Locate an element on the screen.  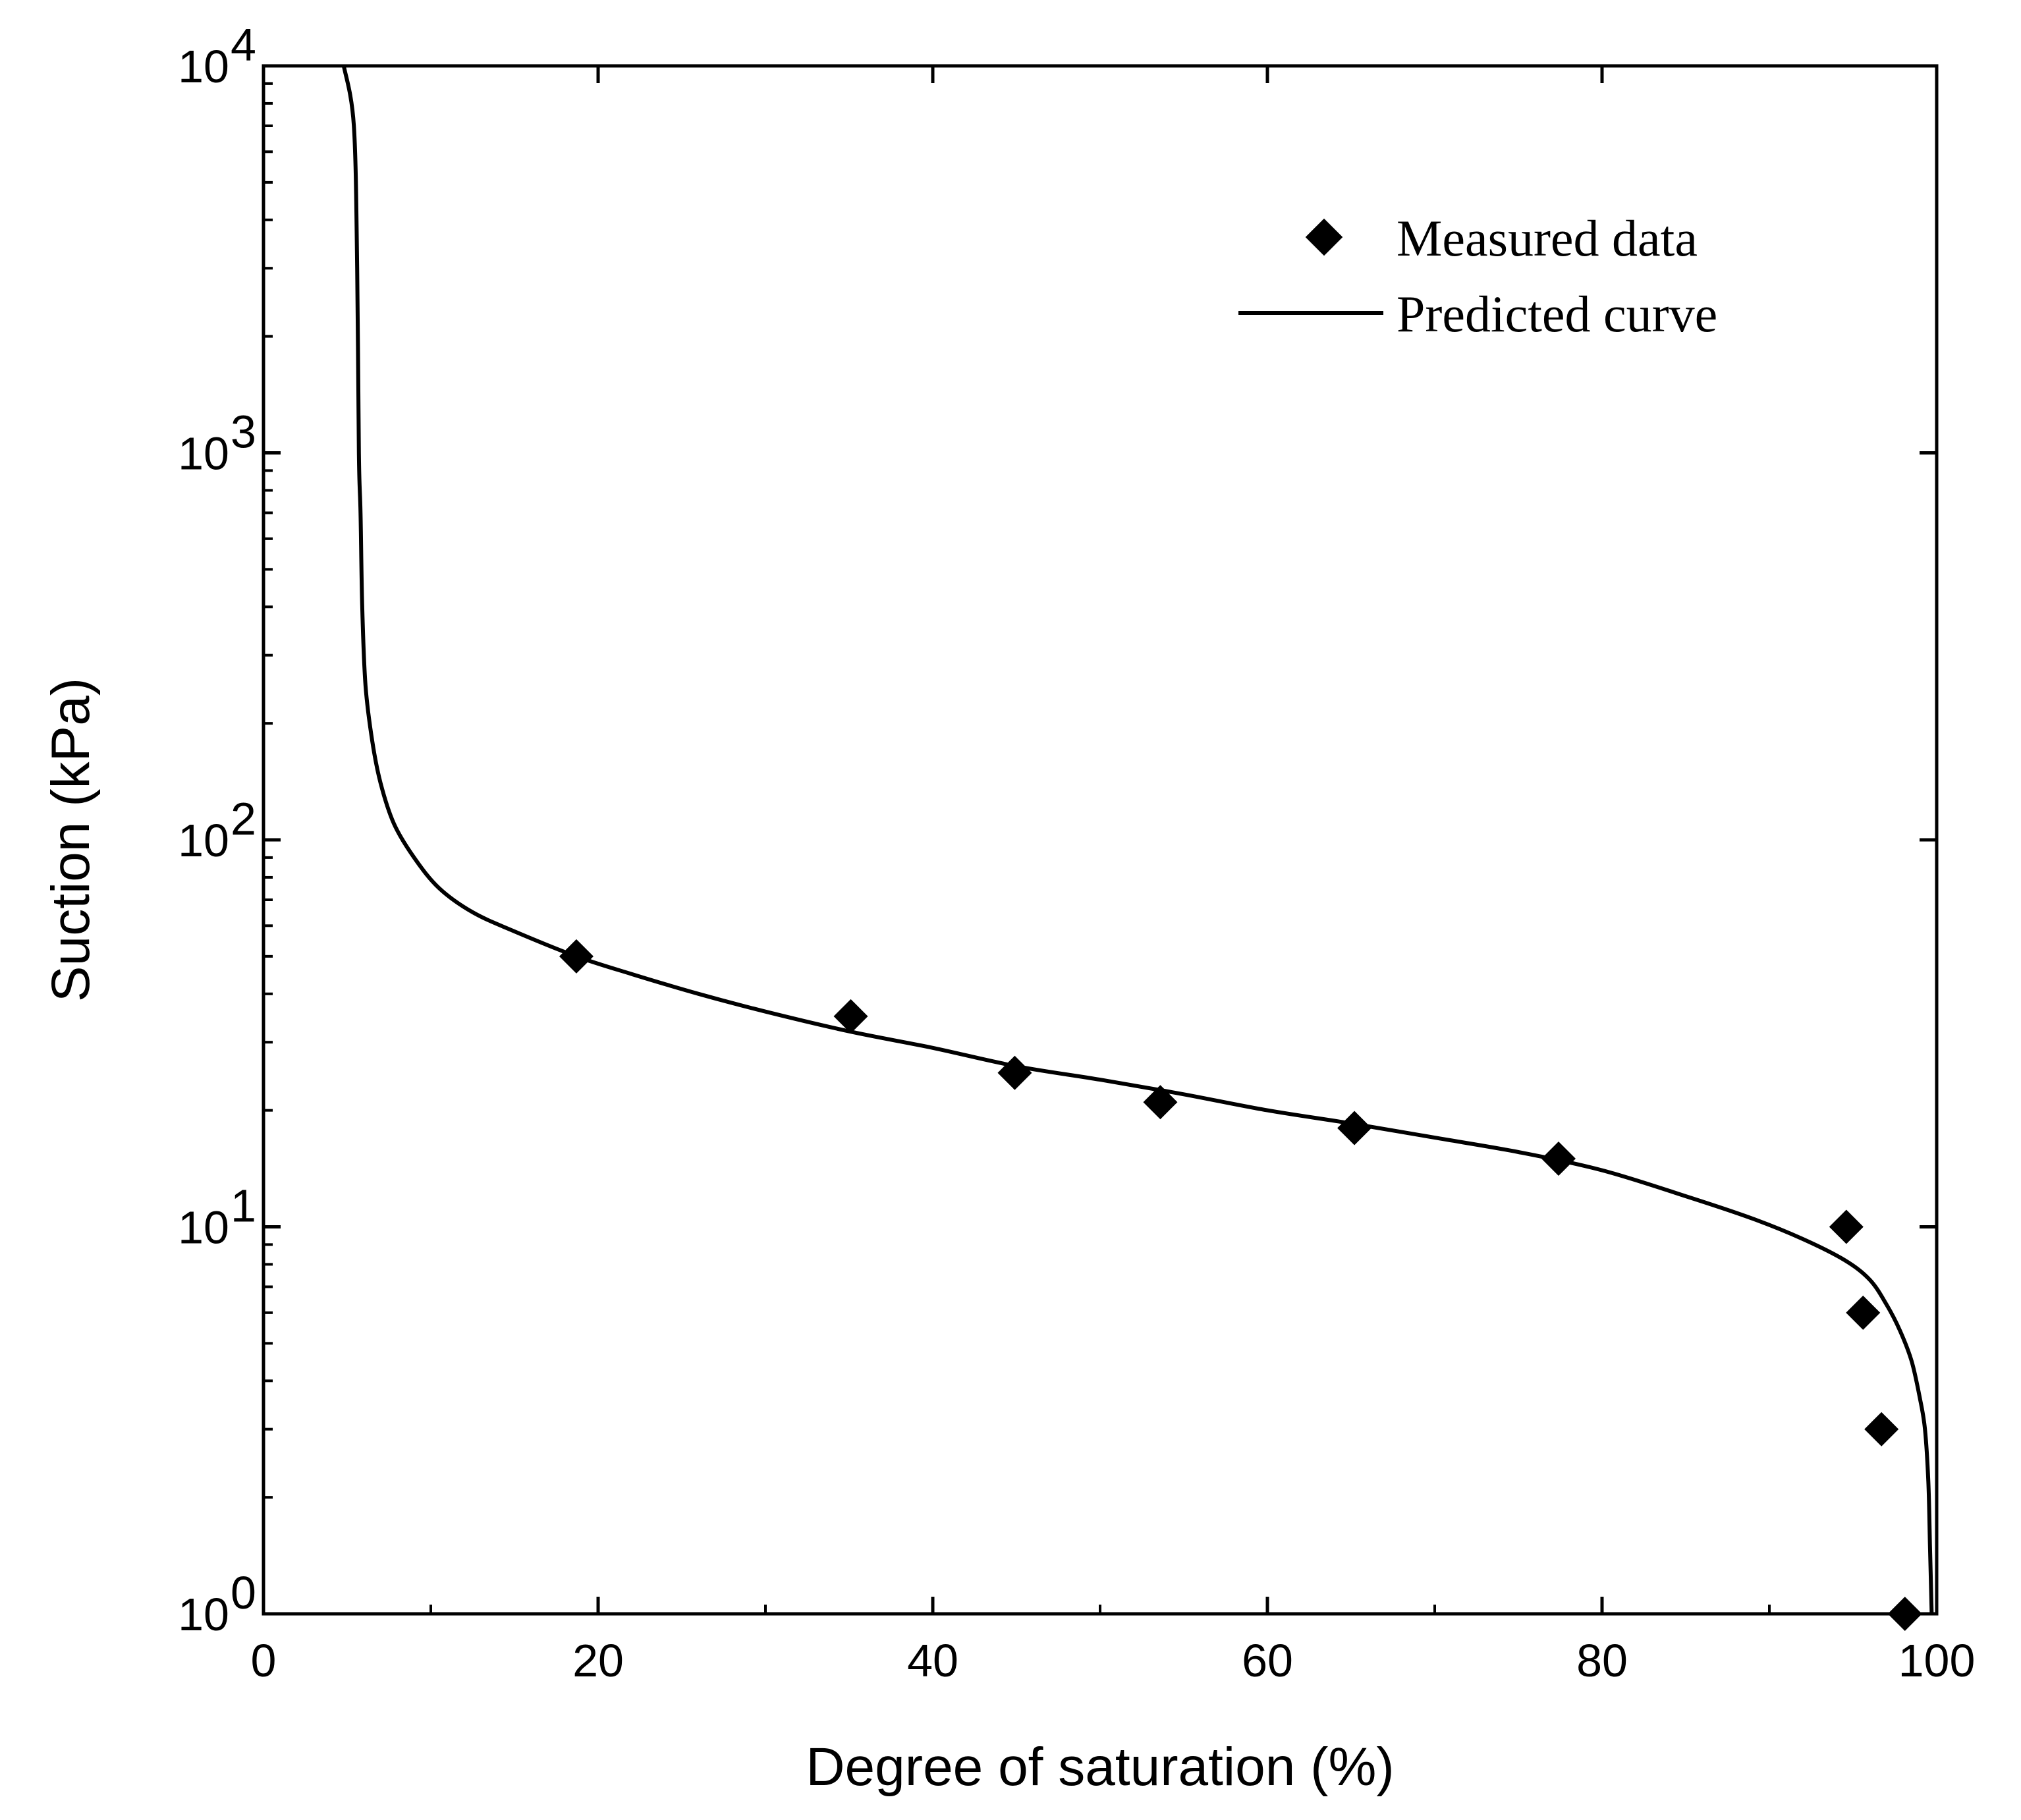
legend: Measured data Predicted curve is located at coordinates (1478, 276).